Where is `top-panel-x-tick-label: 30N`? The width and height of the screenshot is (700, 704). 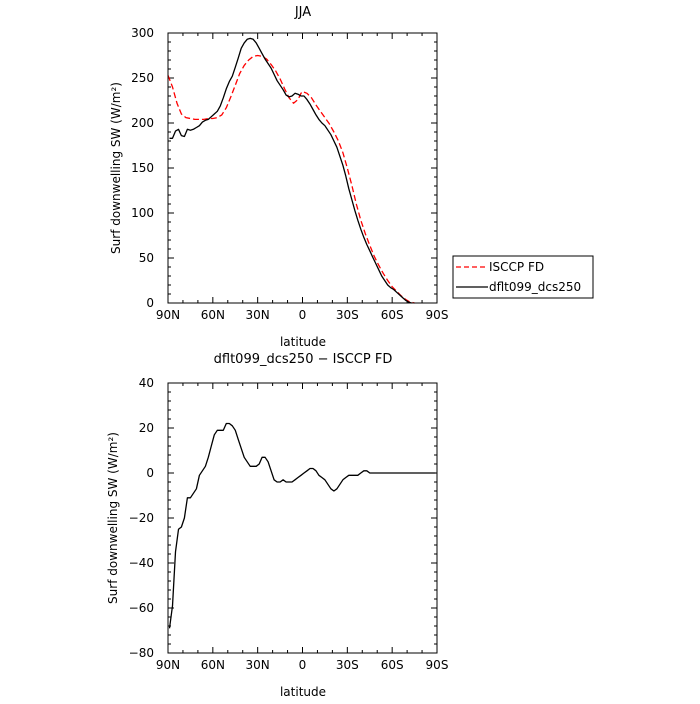 top-panel-x-tick-label: 30N is located at coordinates (258, 315).